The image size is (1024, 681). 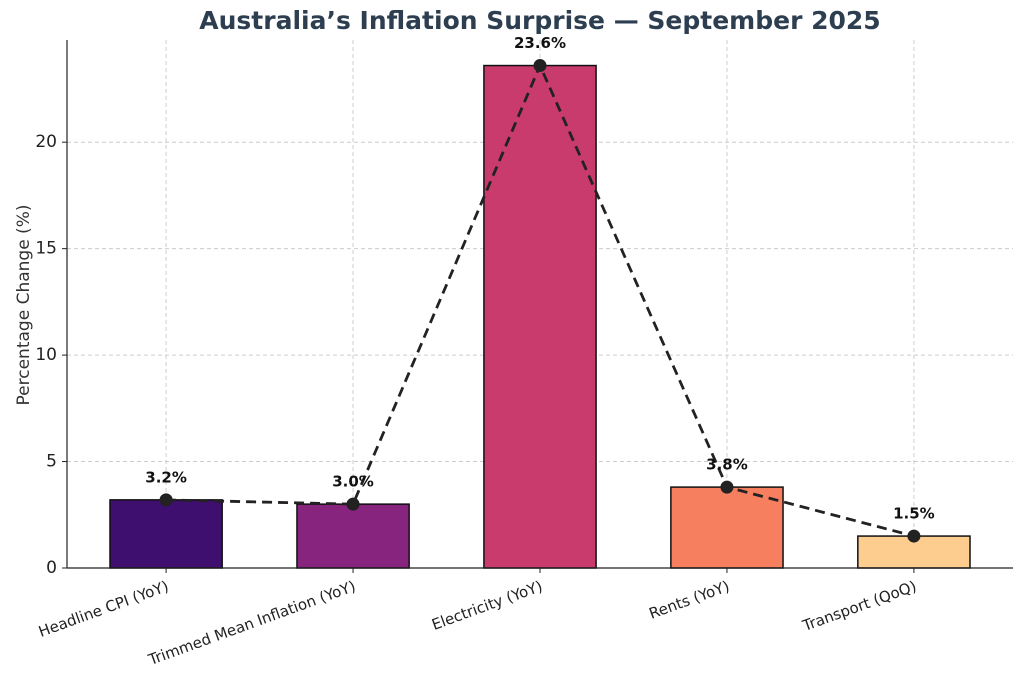 I want to click on y-tick-label: 15, so click(x=46, y=249).